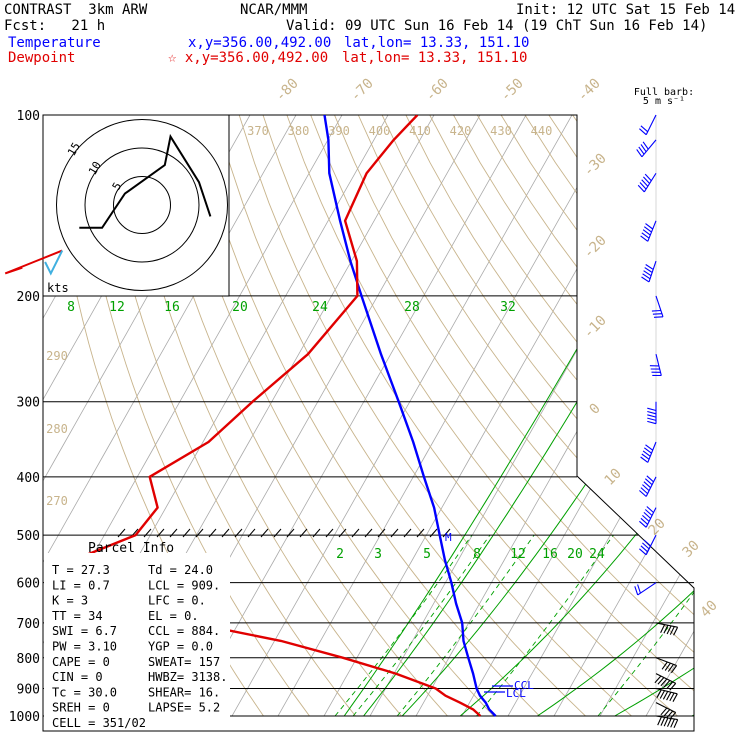  I want to click on parcel-info-right: LFC = 0., so click(177, 601).